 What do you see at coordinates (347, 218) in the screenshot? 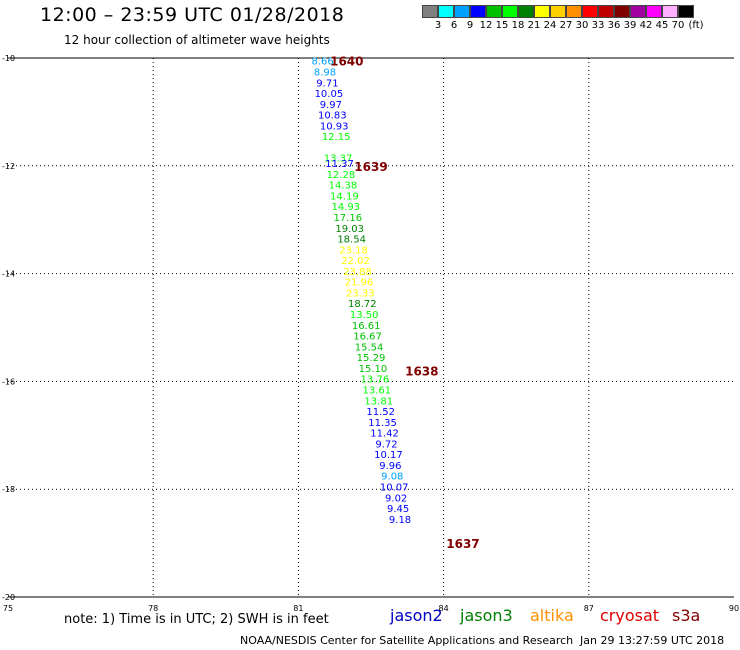
I see `swh-point: 17.16` at bounding box center [347, 218].